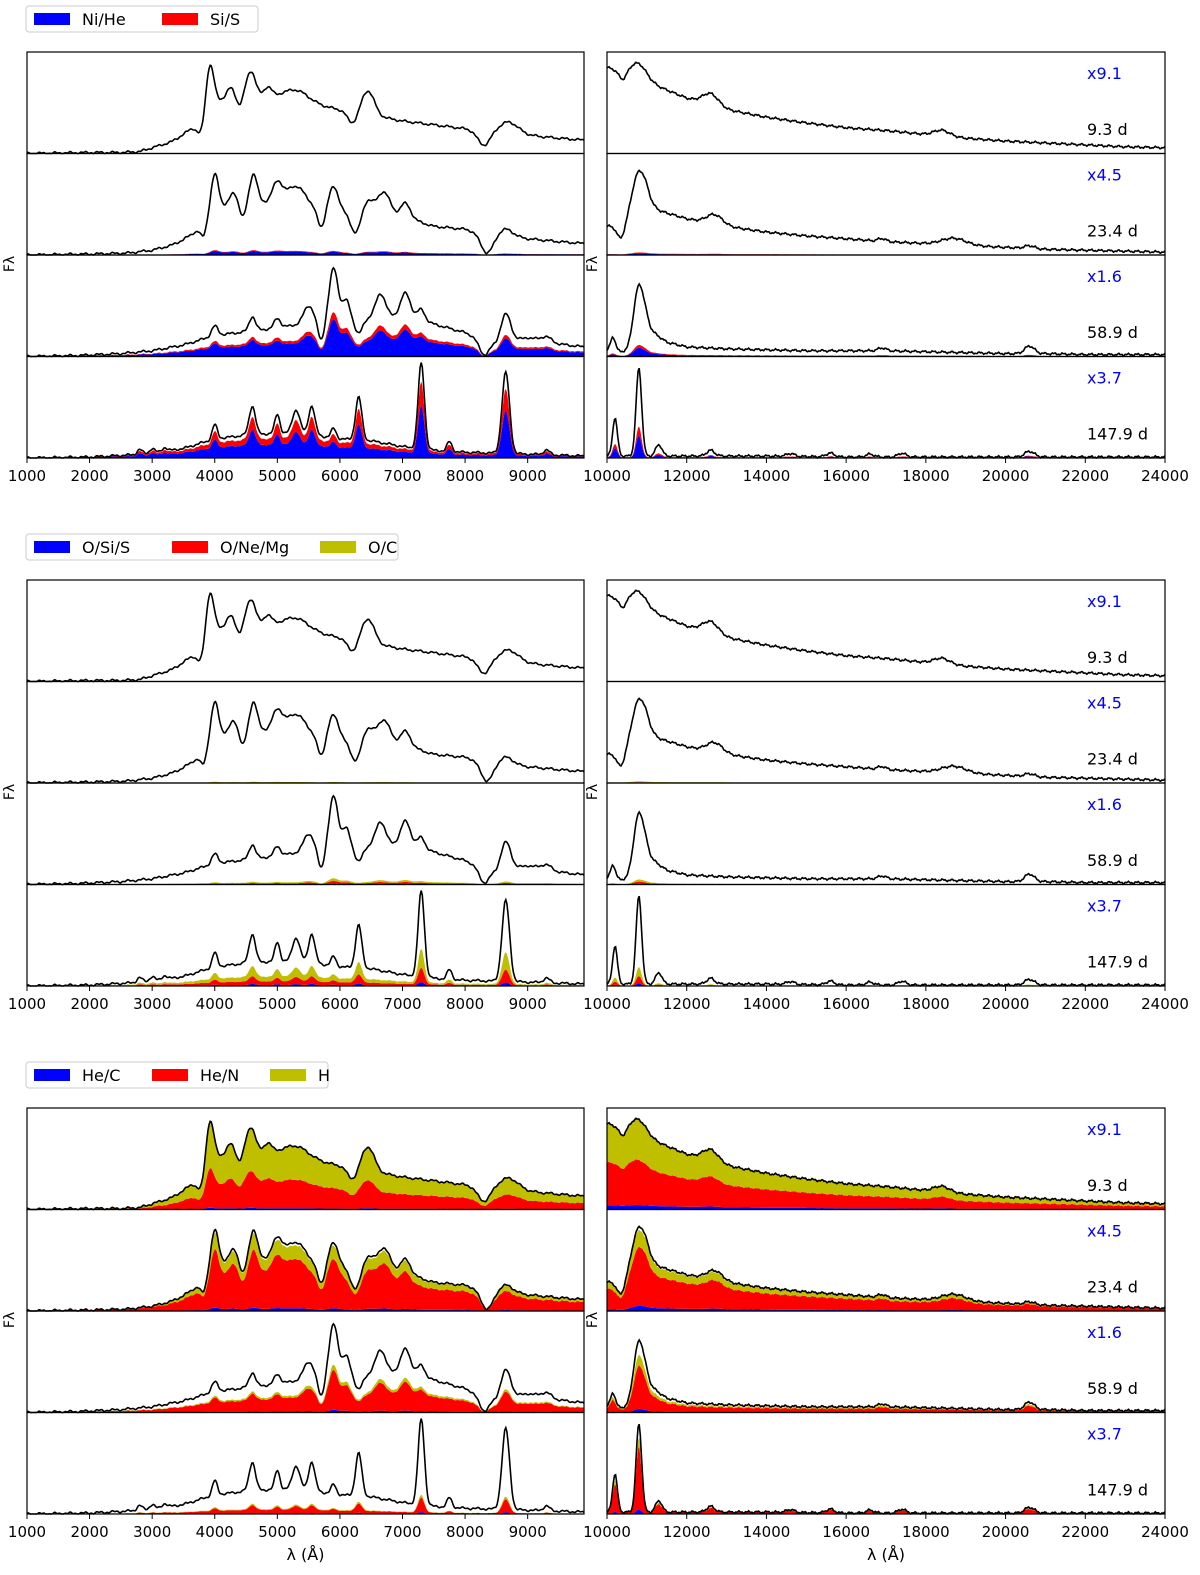 This screenshot has height=1575, width=1200. Describe the element at coordinates (52, 1075) in the screenshot. I see `legend-swatch-he-c` at that location.